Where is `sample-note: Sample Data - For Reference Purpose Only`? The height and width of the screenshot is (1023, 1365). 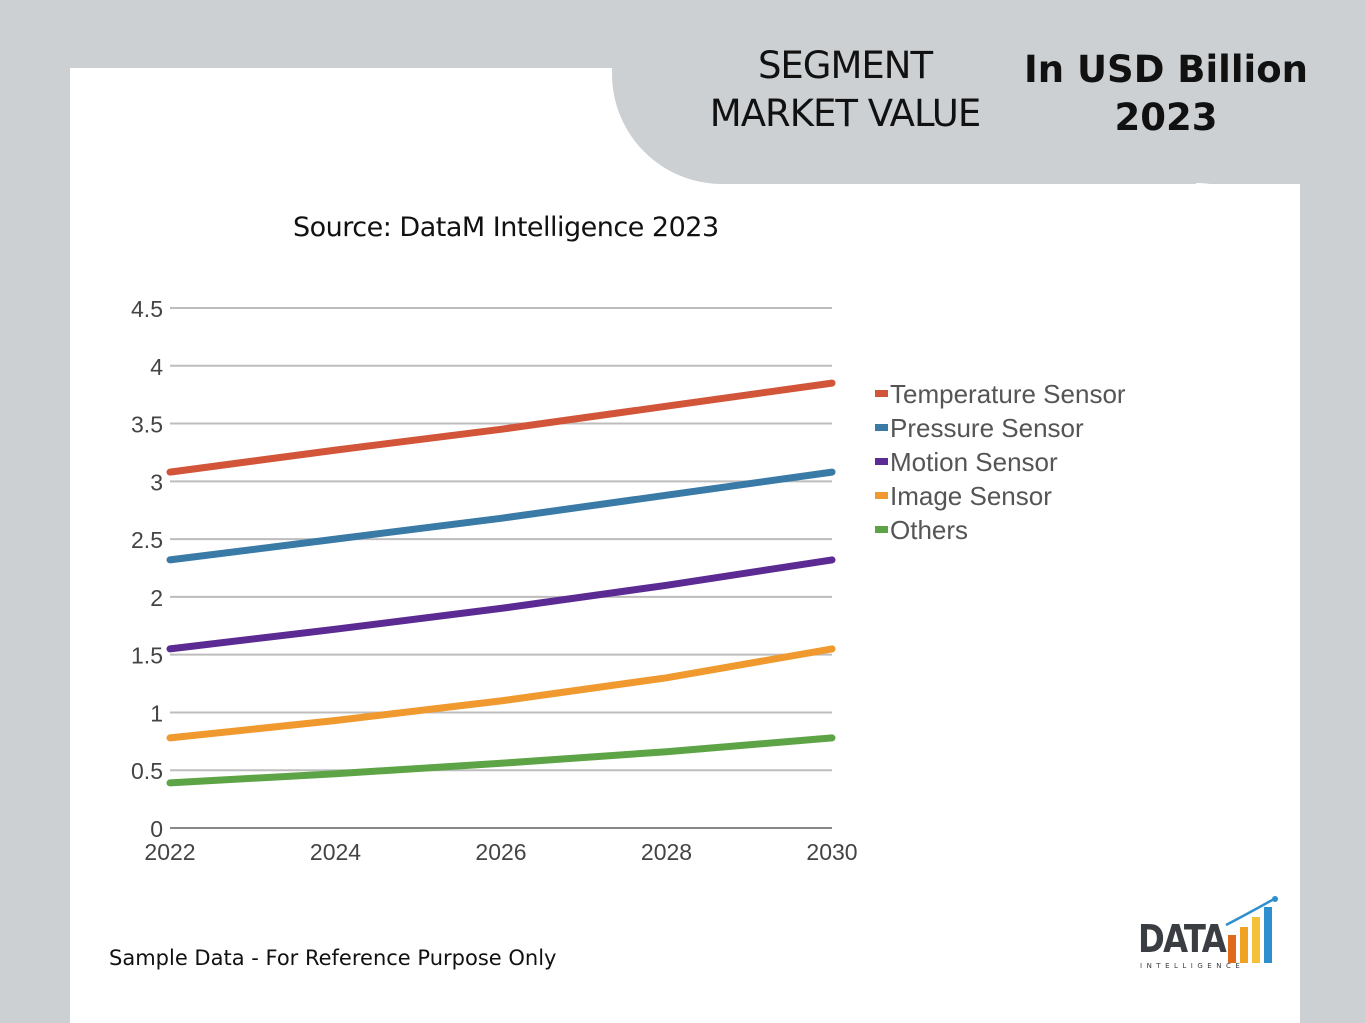 sample-note: Sample Data - For Reference Purpose Only is located at coordinates (333, 958).